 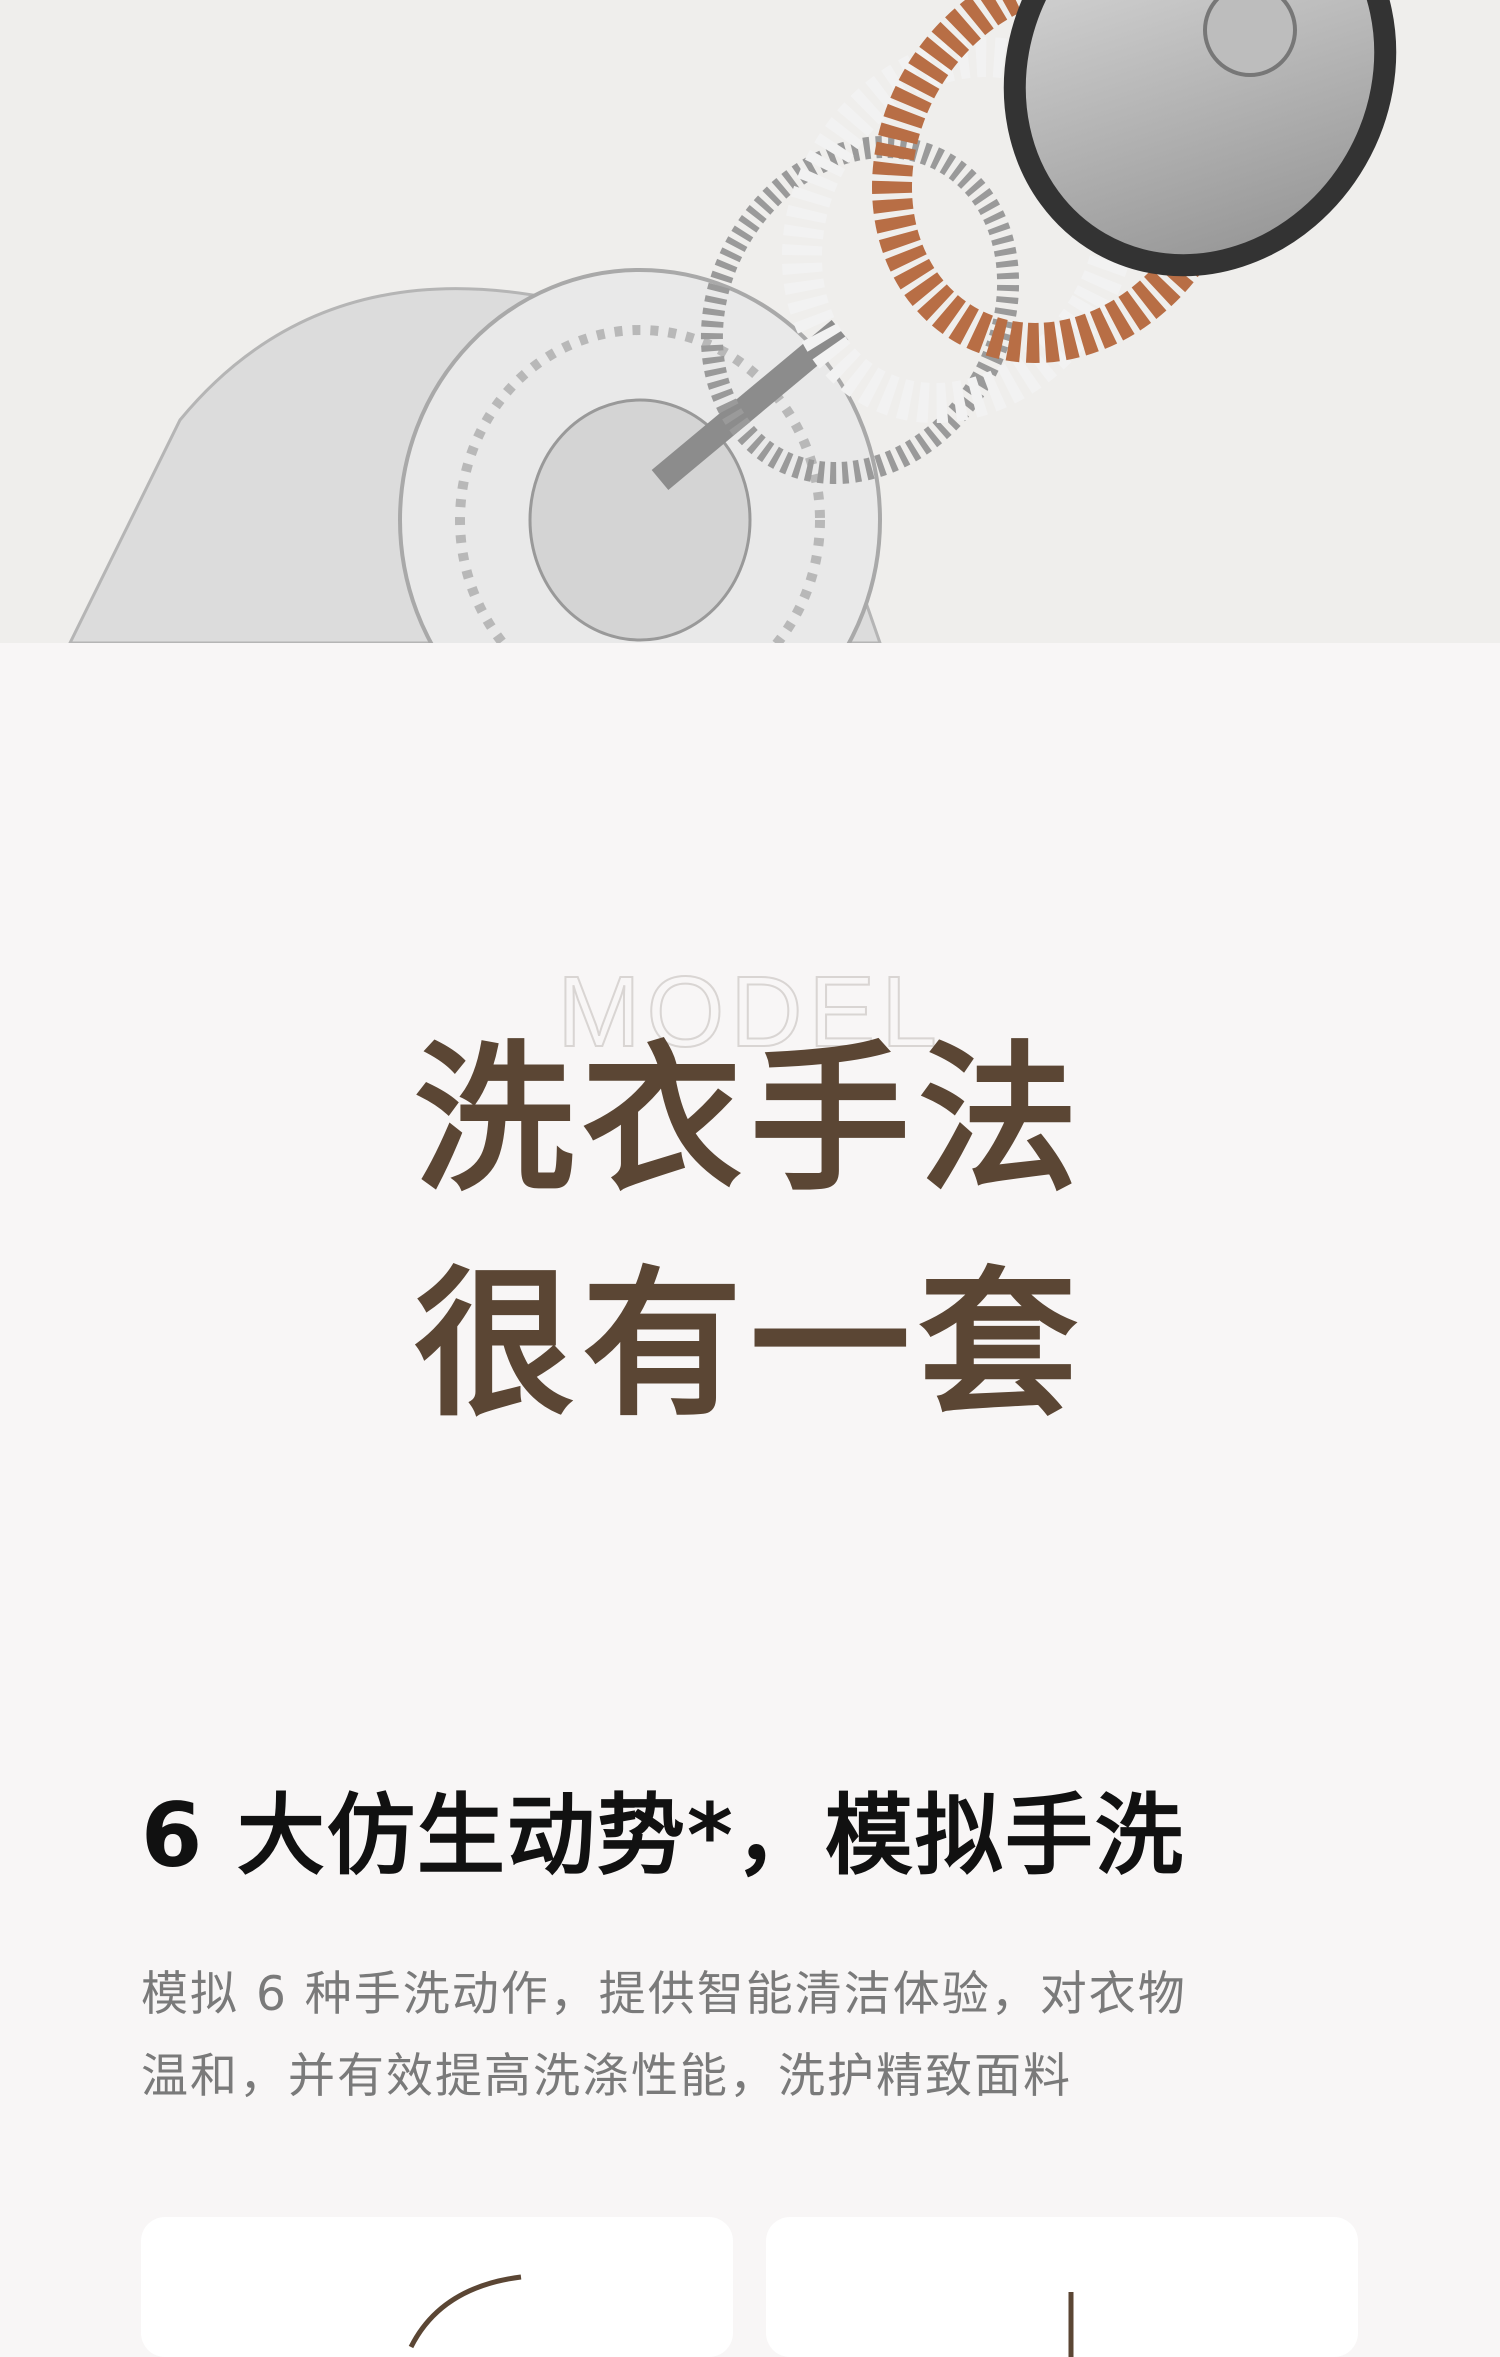 What do you see at coordinates (475, 455) in the screenshot?
I see `drum` at bounding box center [475, 455].